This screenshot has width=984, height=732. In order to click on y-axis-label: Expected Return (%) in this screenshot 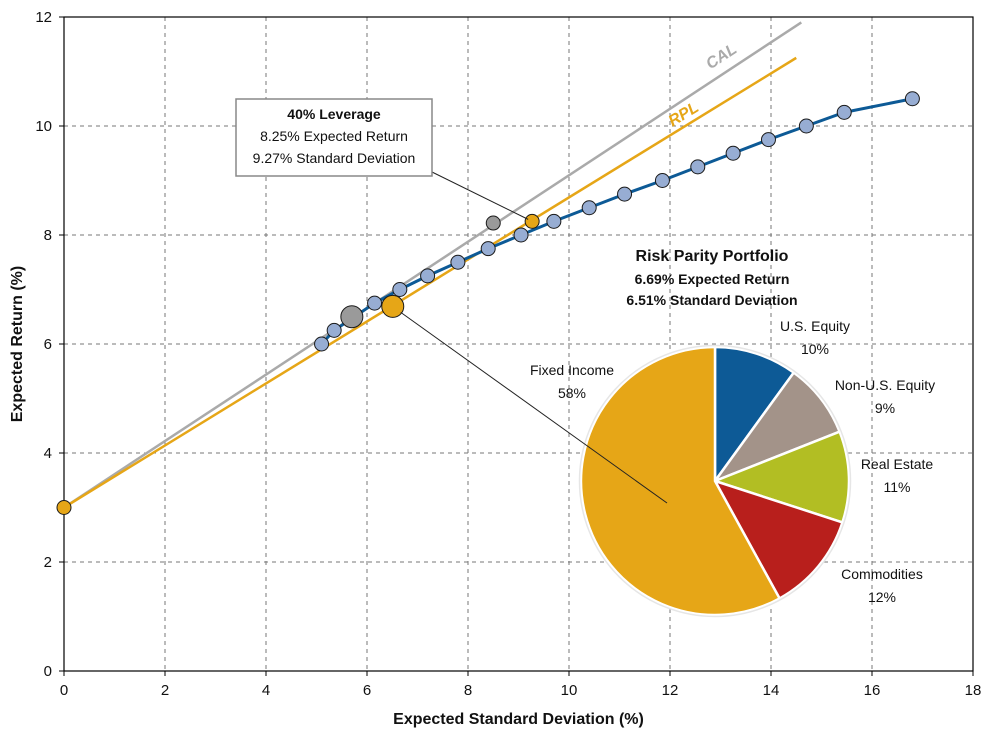, I will do `click(17, 344)`.